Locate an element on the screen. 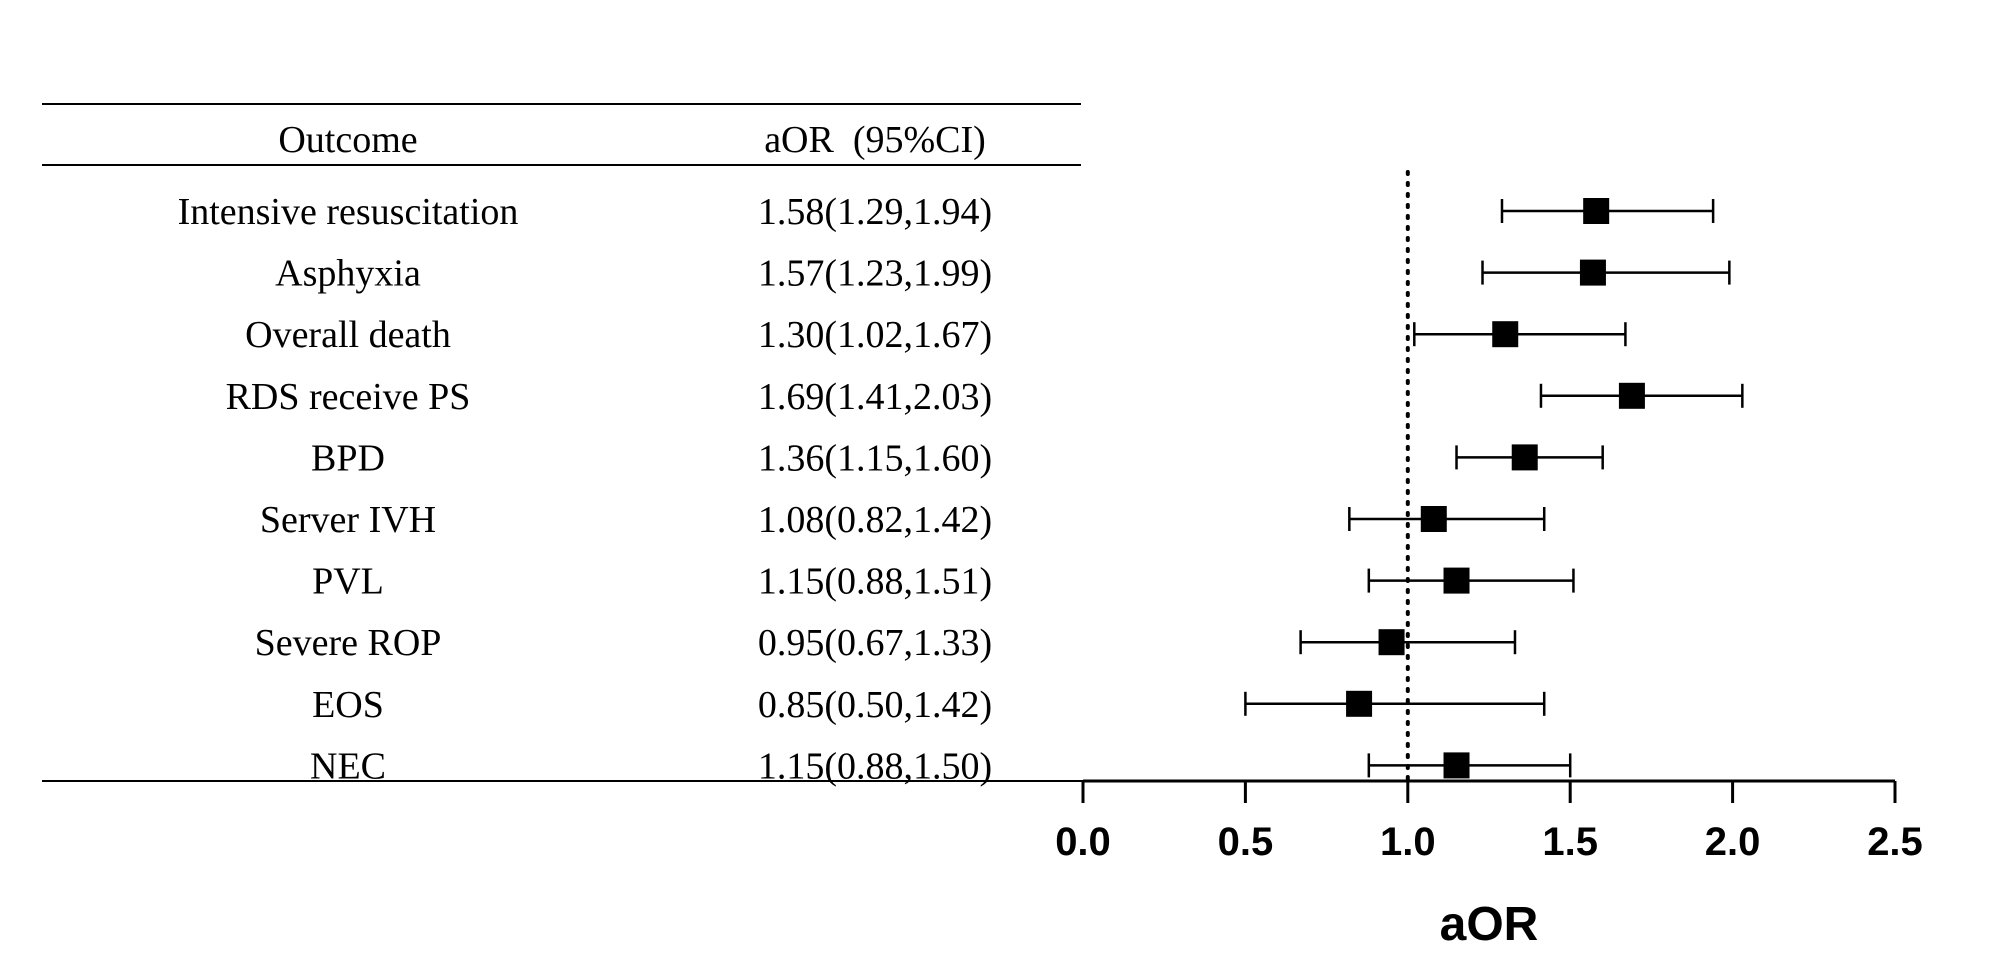 This screenshot has height=979, width=2012. forest-row: Intensive resuscitation 1.58(1.29,1.94) is located at coordinates (946, 212).